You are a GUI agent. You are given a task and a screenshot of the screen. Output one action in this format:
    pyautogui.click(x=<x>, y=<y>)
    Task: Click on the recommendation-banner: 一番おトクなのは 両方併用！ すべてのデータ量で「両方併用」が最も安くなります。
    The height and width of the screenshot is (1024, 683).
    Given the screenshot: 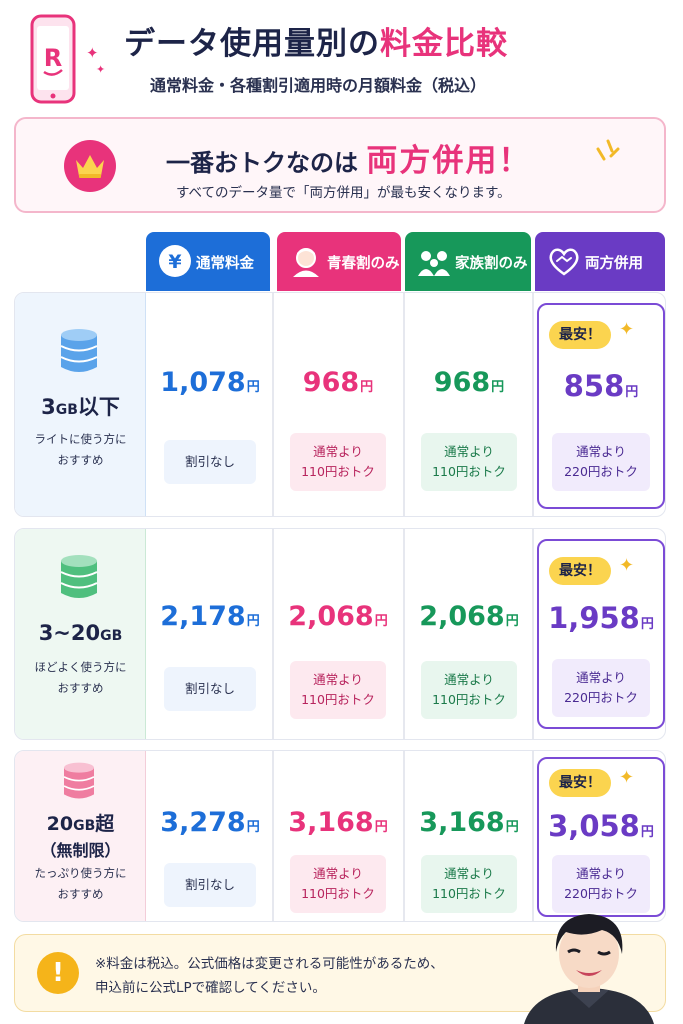 What is the action you would take?
    pyautogui.click(x=340, y=165)
    